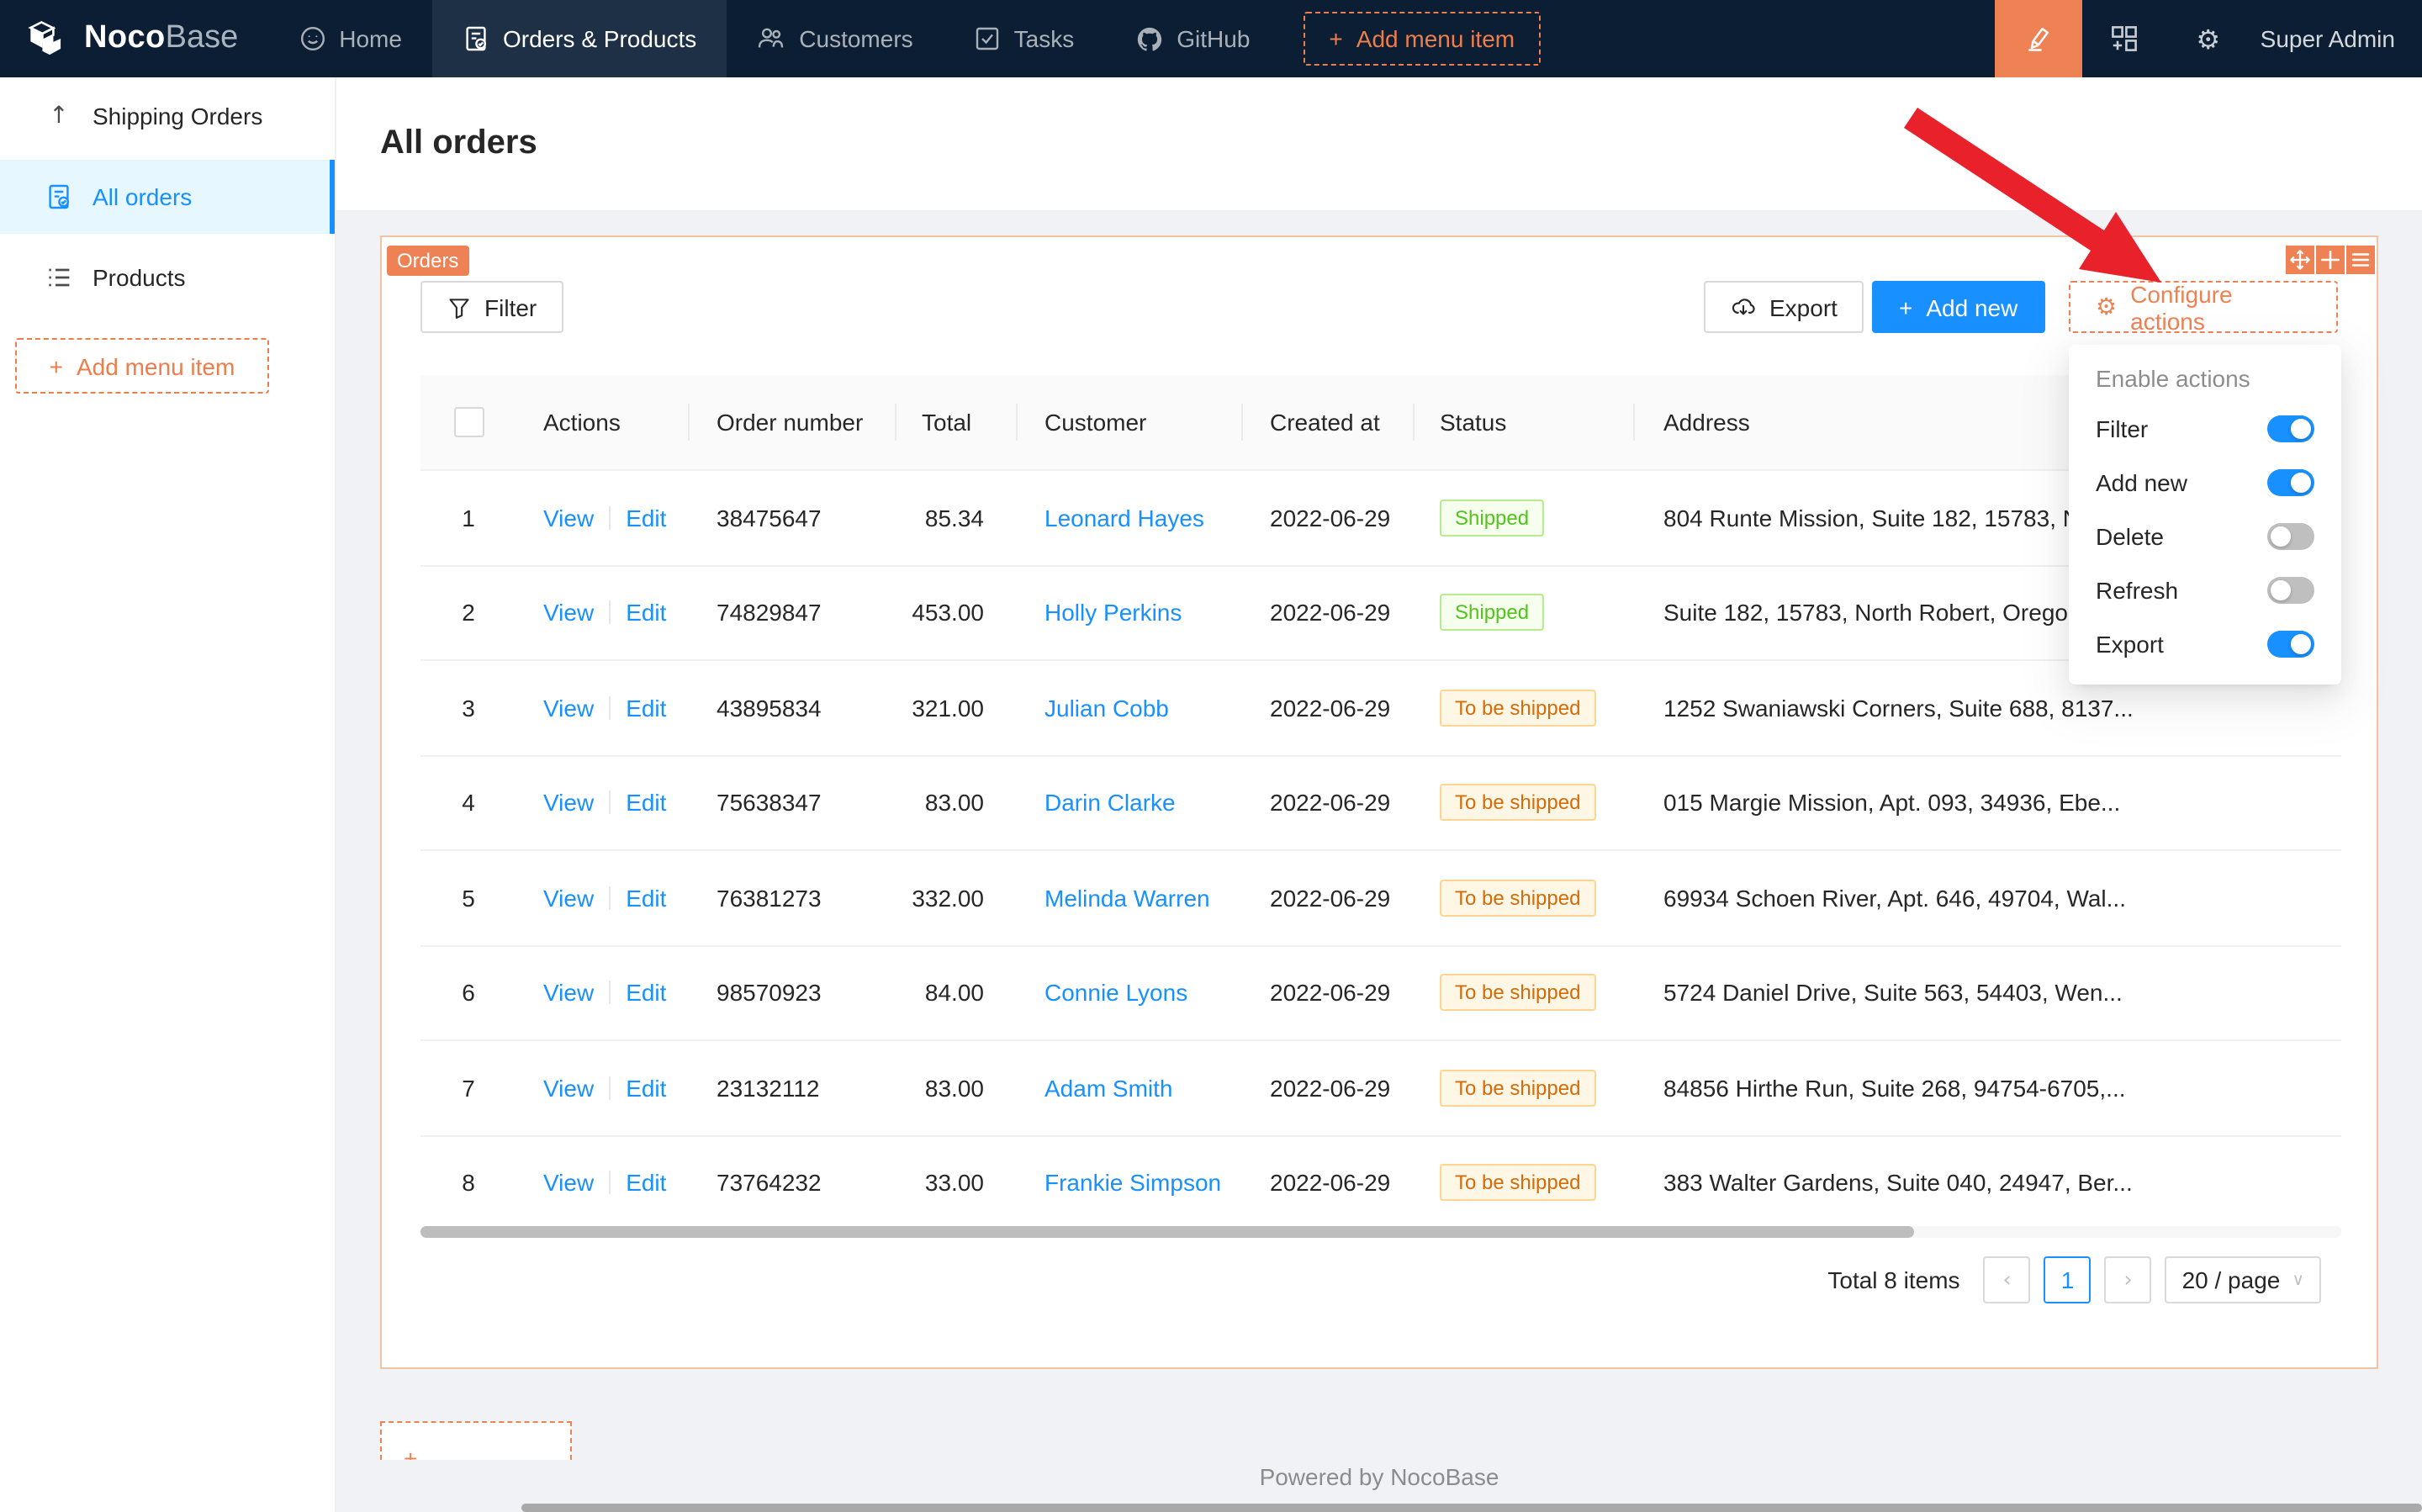  What do you see at coordinates (468, 803) in the screenshot?
I see `row-index: 4` at bounding box center [468, 803].